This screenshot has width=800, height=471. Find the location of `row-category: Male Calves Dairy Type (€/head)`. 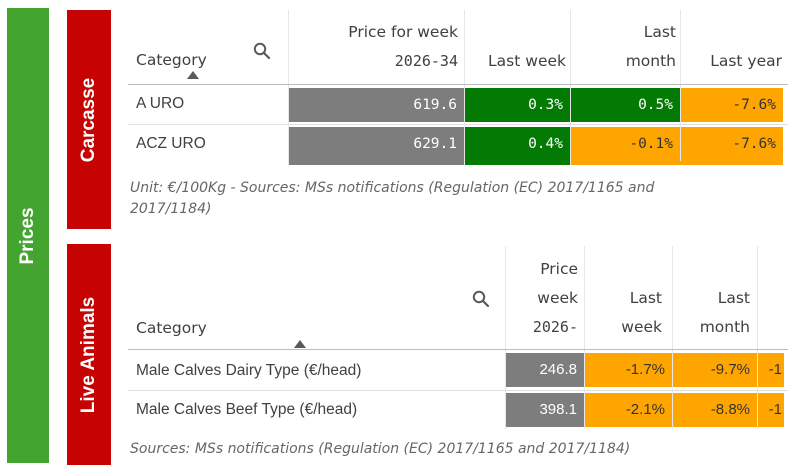

row-category: Male Calves Dairy Type (€/head) is located at coordinates (249, 370).